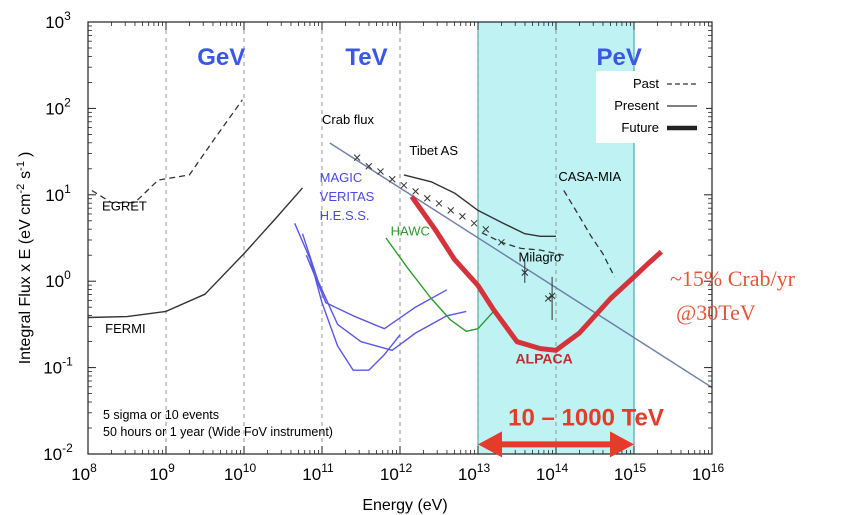 The height and width of the screenshot is (515, 842). Describe the element at coordinates (21, 189) in the screenshot. I see `y-axis-title-unit-exp1: -2` at that location.